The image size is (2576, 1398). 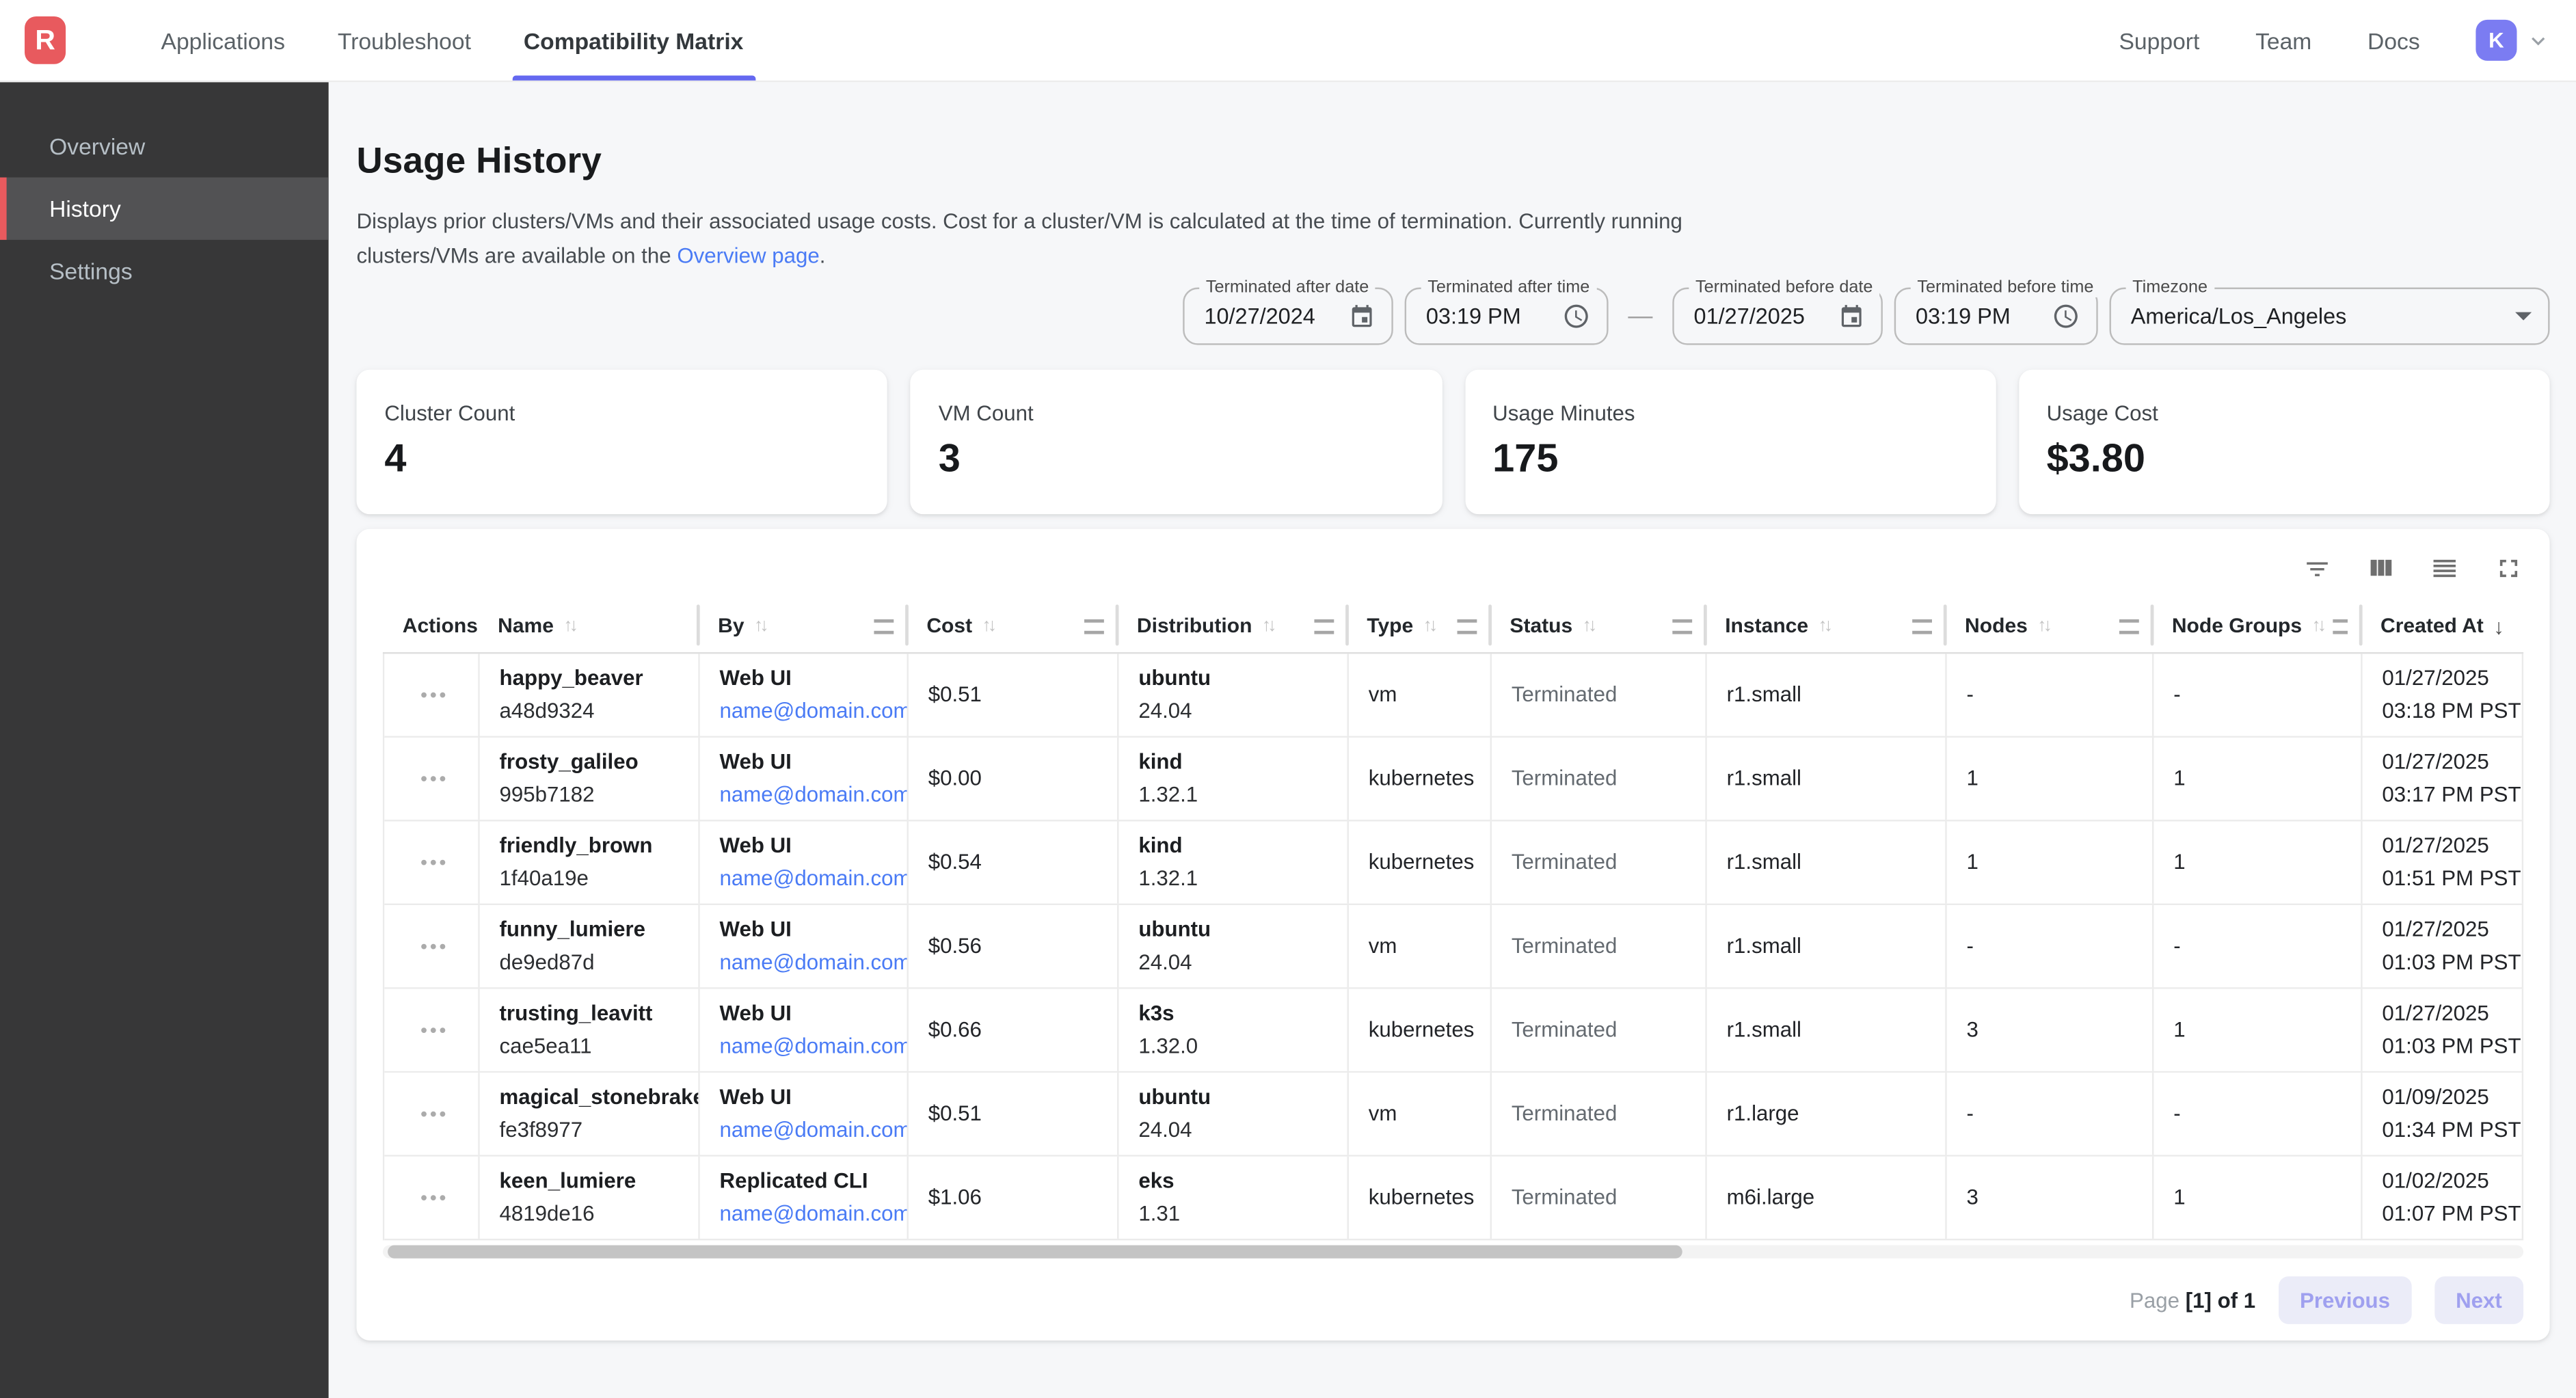 What do you see at coordinates (97, 146) in the screenshot?
I see `sidebar-item-overview: Overview` at bounding box center [97, 146].